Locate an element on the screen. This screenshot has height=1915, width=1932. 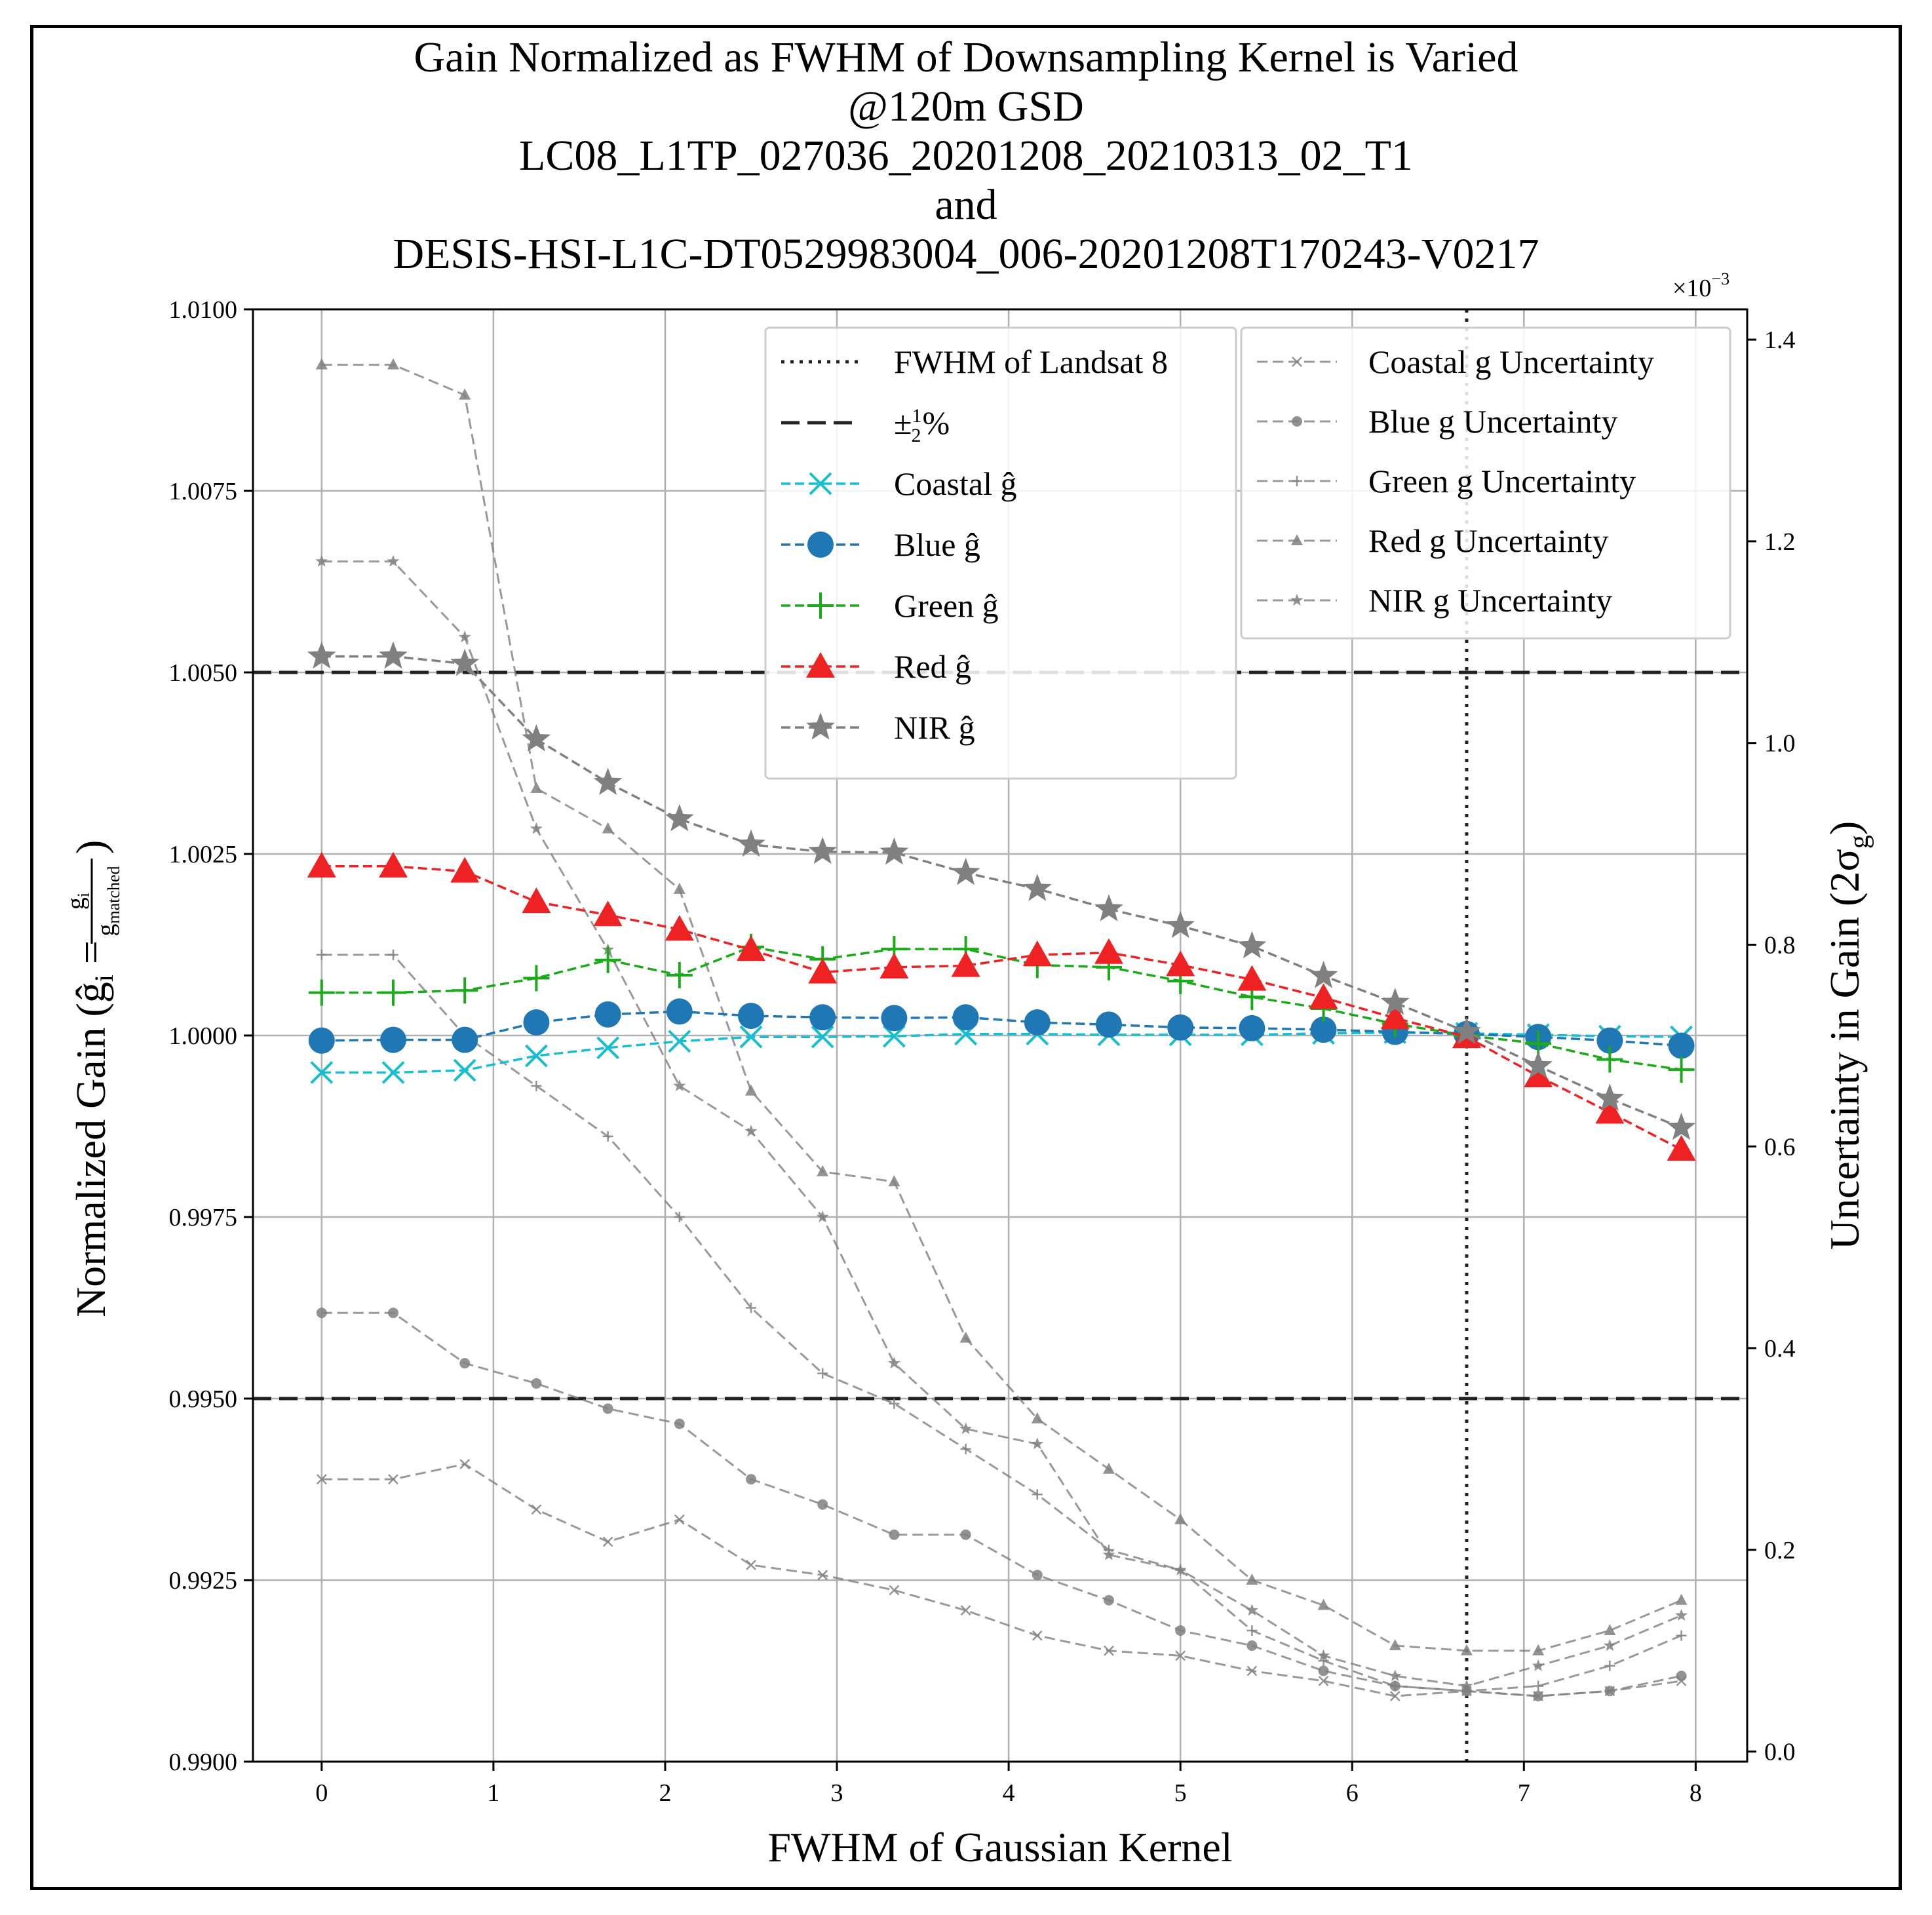
ylabel-right-sub: g is located at coordinates (1859, 842).